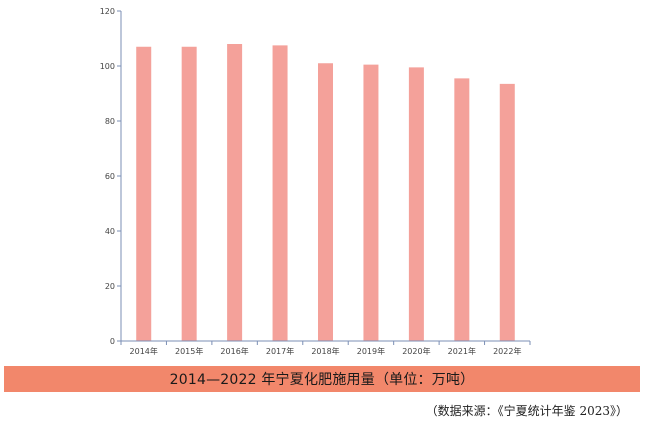  What do you see at coordinates (144, 351) in the screenshot?
I see `x-tick-label: 2014年` at bounding box center [144, 351].